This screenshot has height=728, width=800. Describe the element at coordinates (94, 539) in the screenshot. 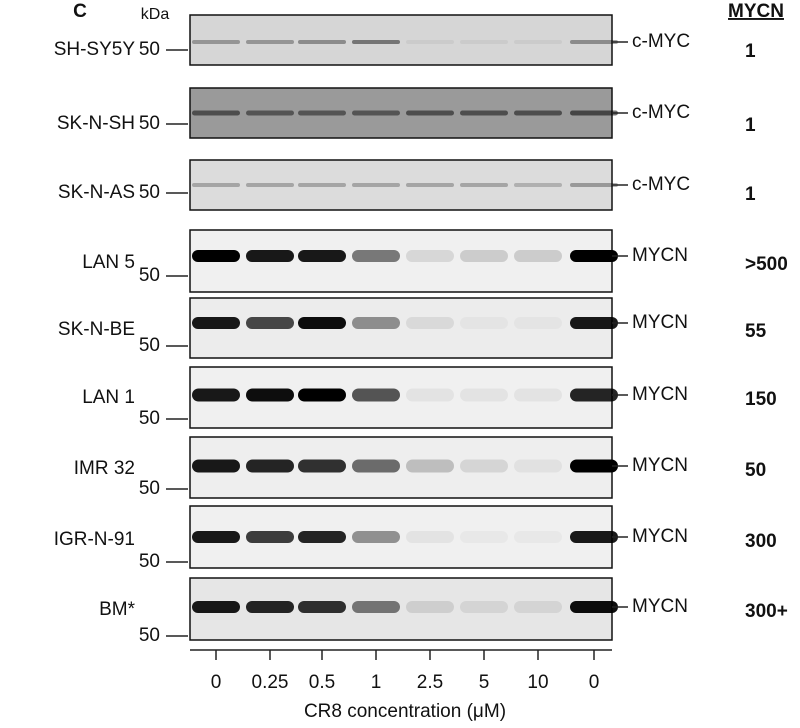

I see `cell-line: IGR-N-91` at that location.